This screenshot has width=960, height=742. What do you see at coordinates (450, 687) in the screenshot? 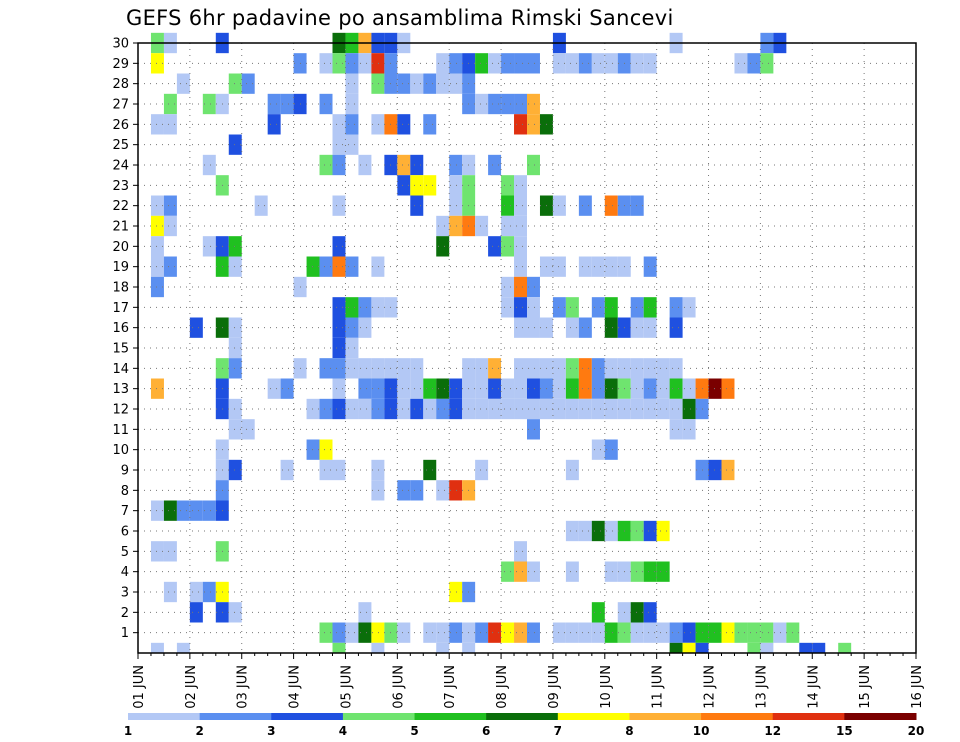
I see `x-tick-label-6: 07 JUN` at bounding box center [450, 687].